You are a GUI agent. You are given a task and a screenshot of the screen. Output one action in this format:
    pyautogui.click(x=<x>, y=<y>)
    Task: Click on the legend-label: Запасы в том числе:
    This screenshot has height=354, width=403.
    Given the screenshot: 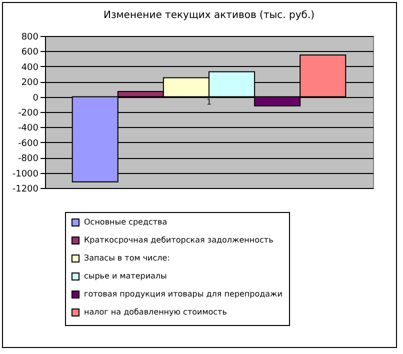 What is the action you would take?
    pyautogui.click(x=127, y=258)
    